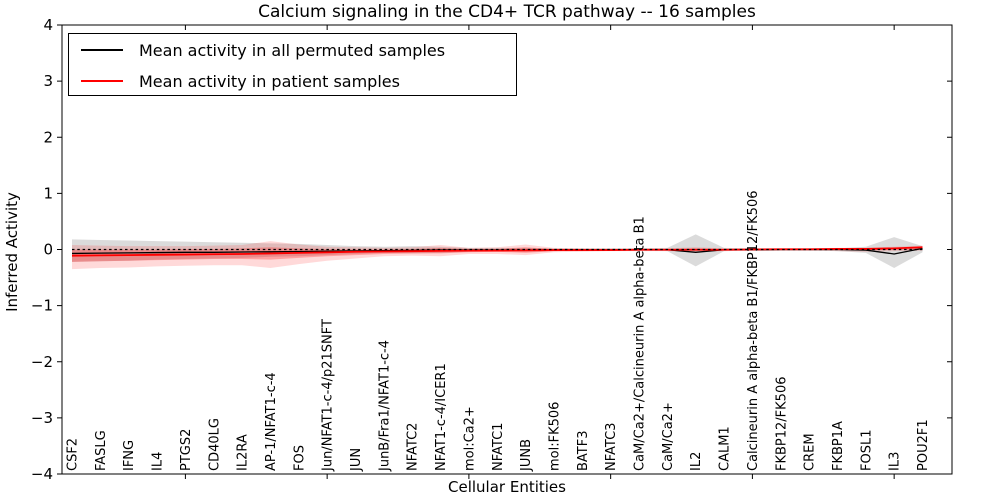  I want to click on category-label: JUNB, so click(526, 455).